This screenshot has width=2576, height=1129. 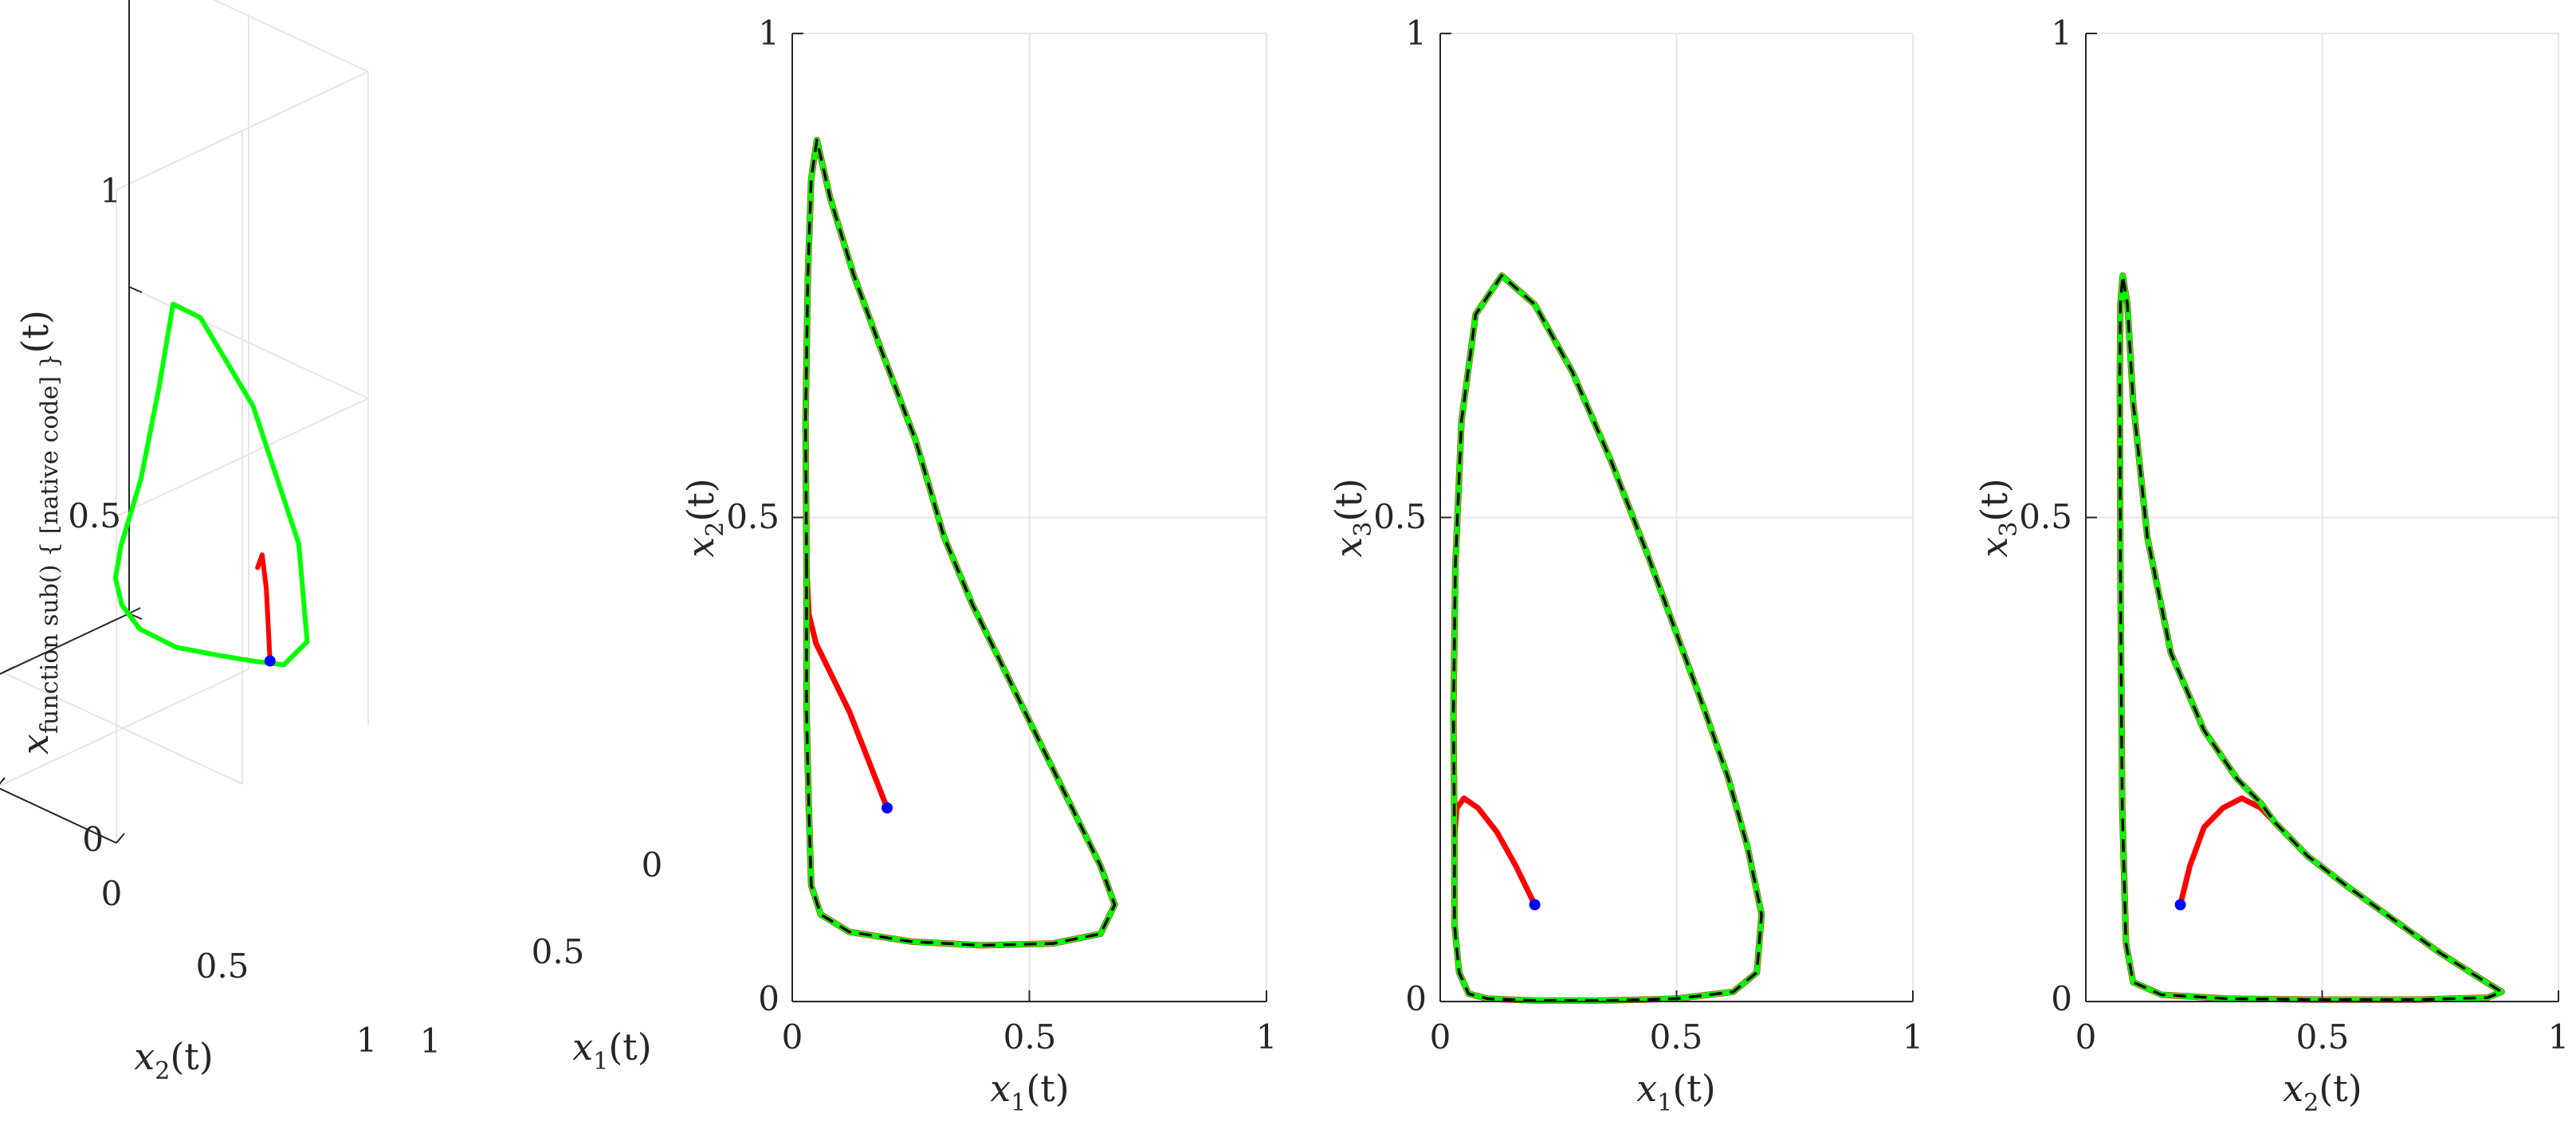 What do you see at coordinates (2322, 1092) in the screenshot?
I see `x-axis-label: x2(t)` at bounding box center [2322, 1092].